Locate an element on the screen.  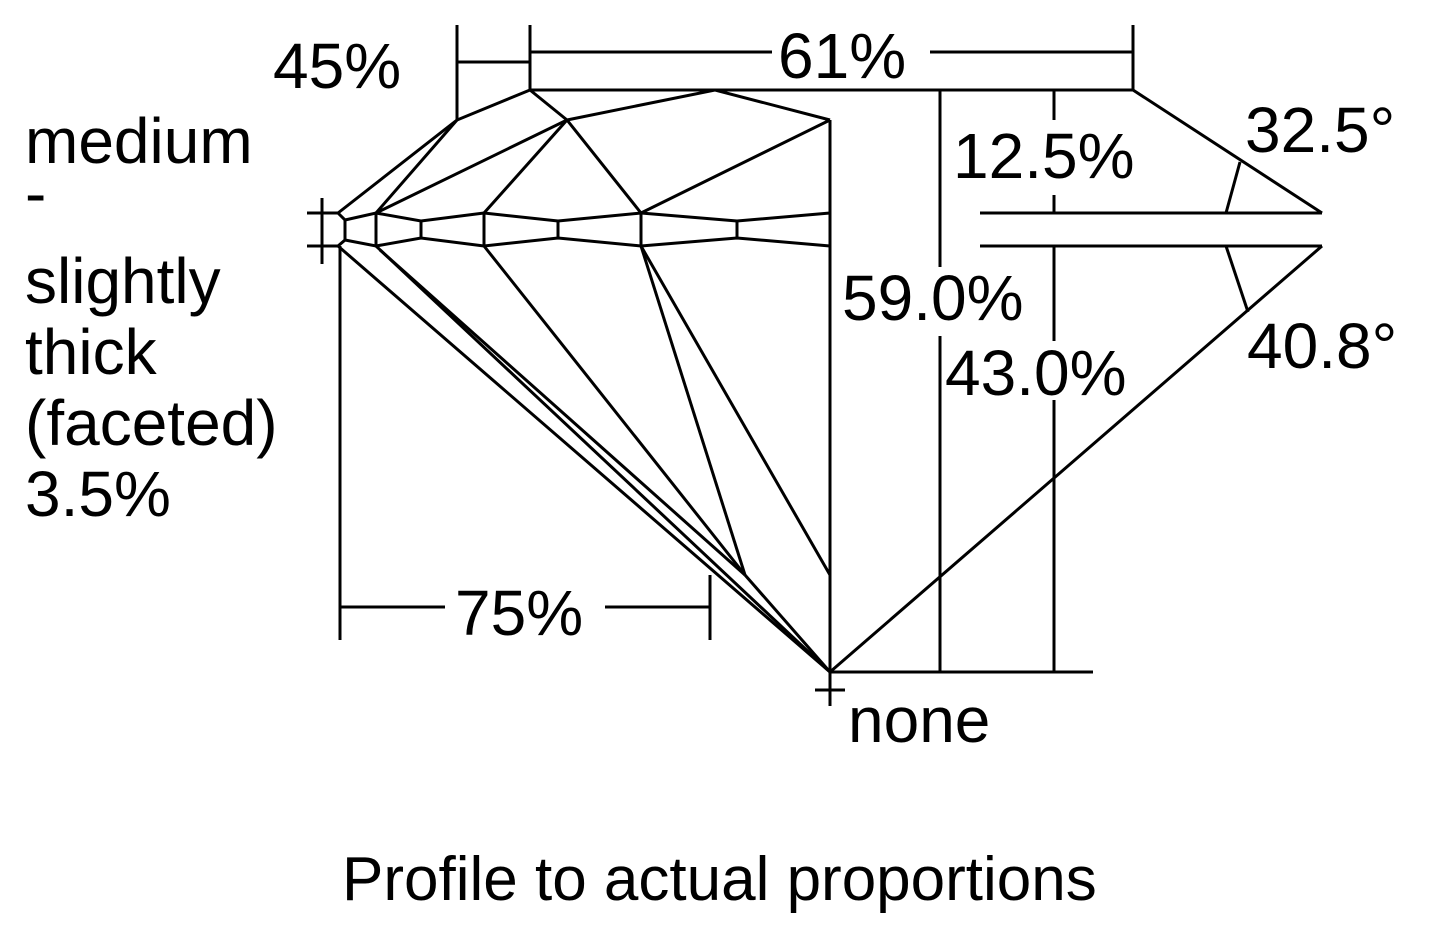
label-total-depth: 59.0% is located at coordinates (932, 298).